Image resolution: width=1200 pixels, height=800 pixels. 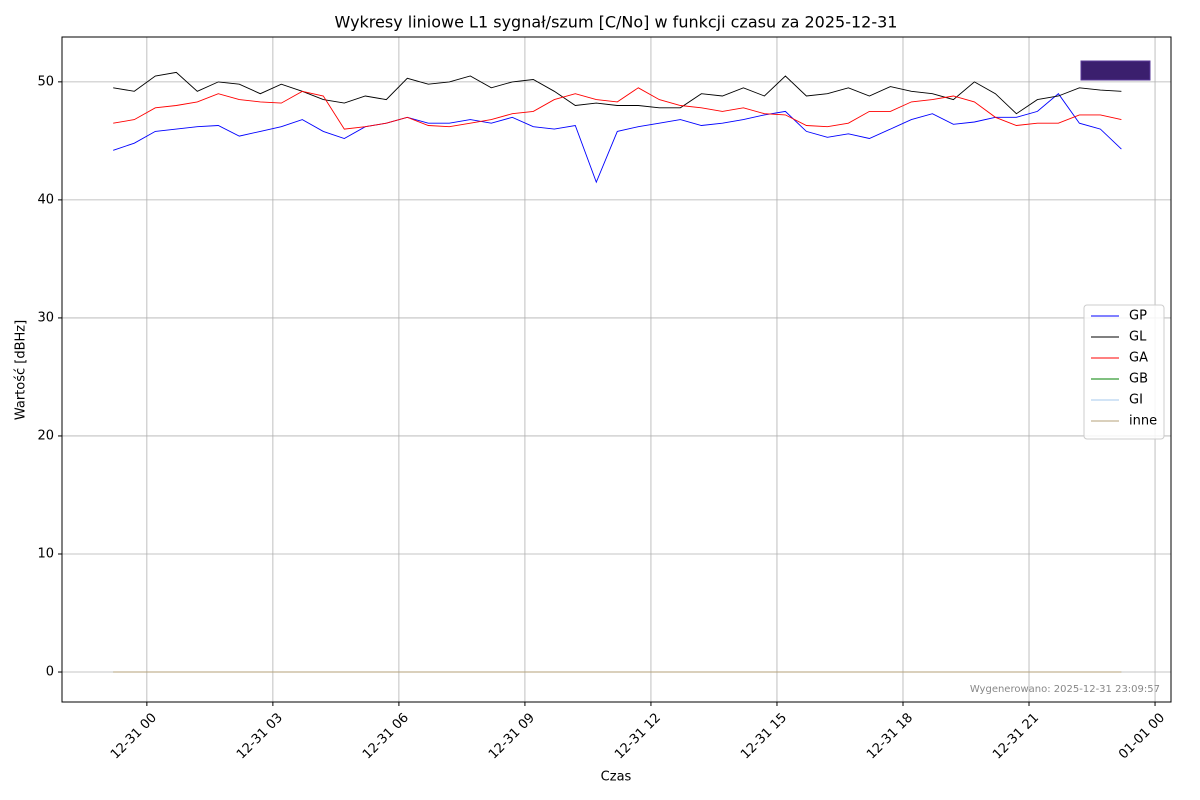 I want to click on legend-label: inne, so click(x=1143, y=421).